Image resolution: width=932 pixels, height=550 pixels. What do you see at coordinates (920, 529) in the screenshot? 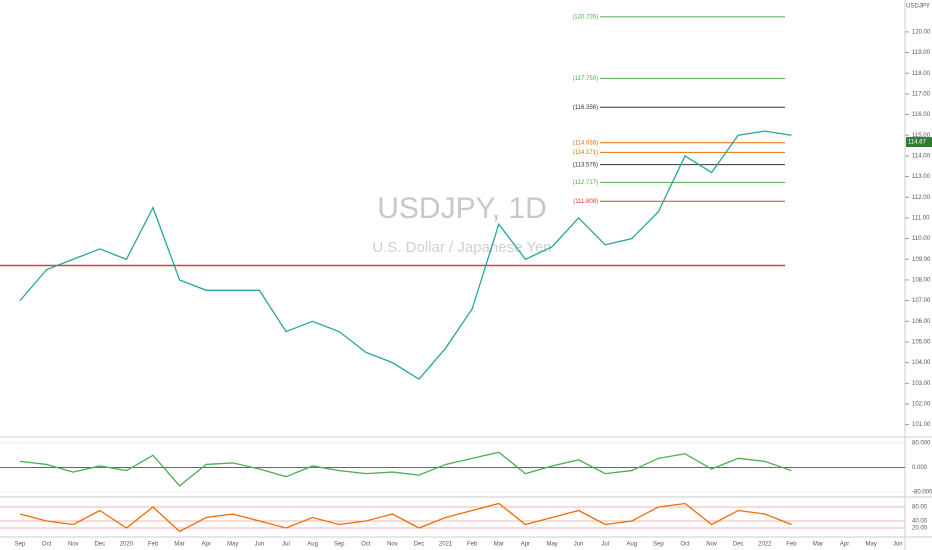
I see `stoch-tick-label: 20.00` at bounding box center [920, 529].